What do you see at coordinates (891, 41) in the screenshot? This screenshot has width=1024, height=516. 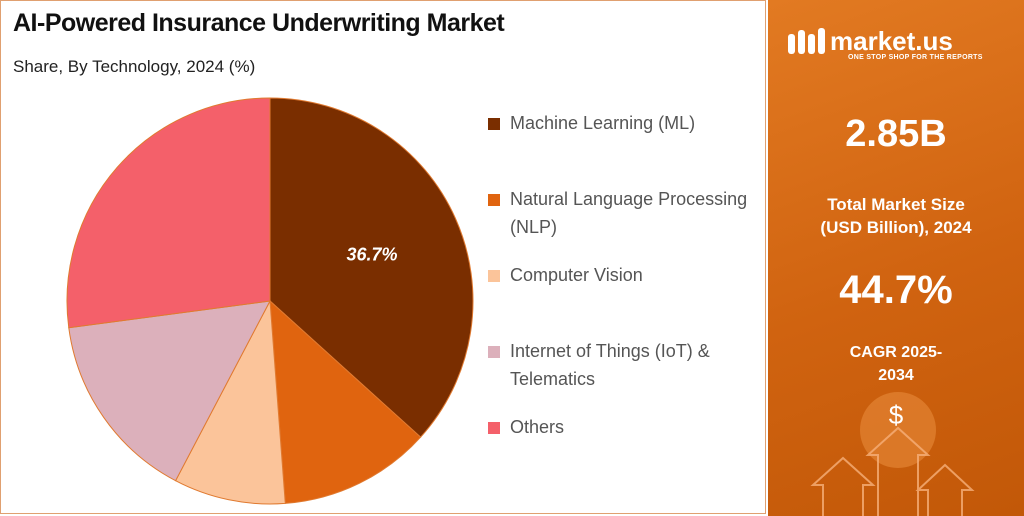 I see `brand-name: market.us` at bounding box center [891, 41].